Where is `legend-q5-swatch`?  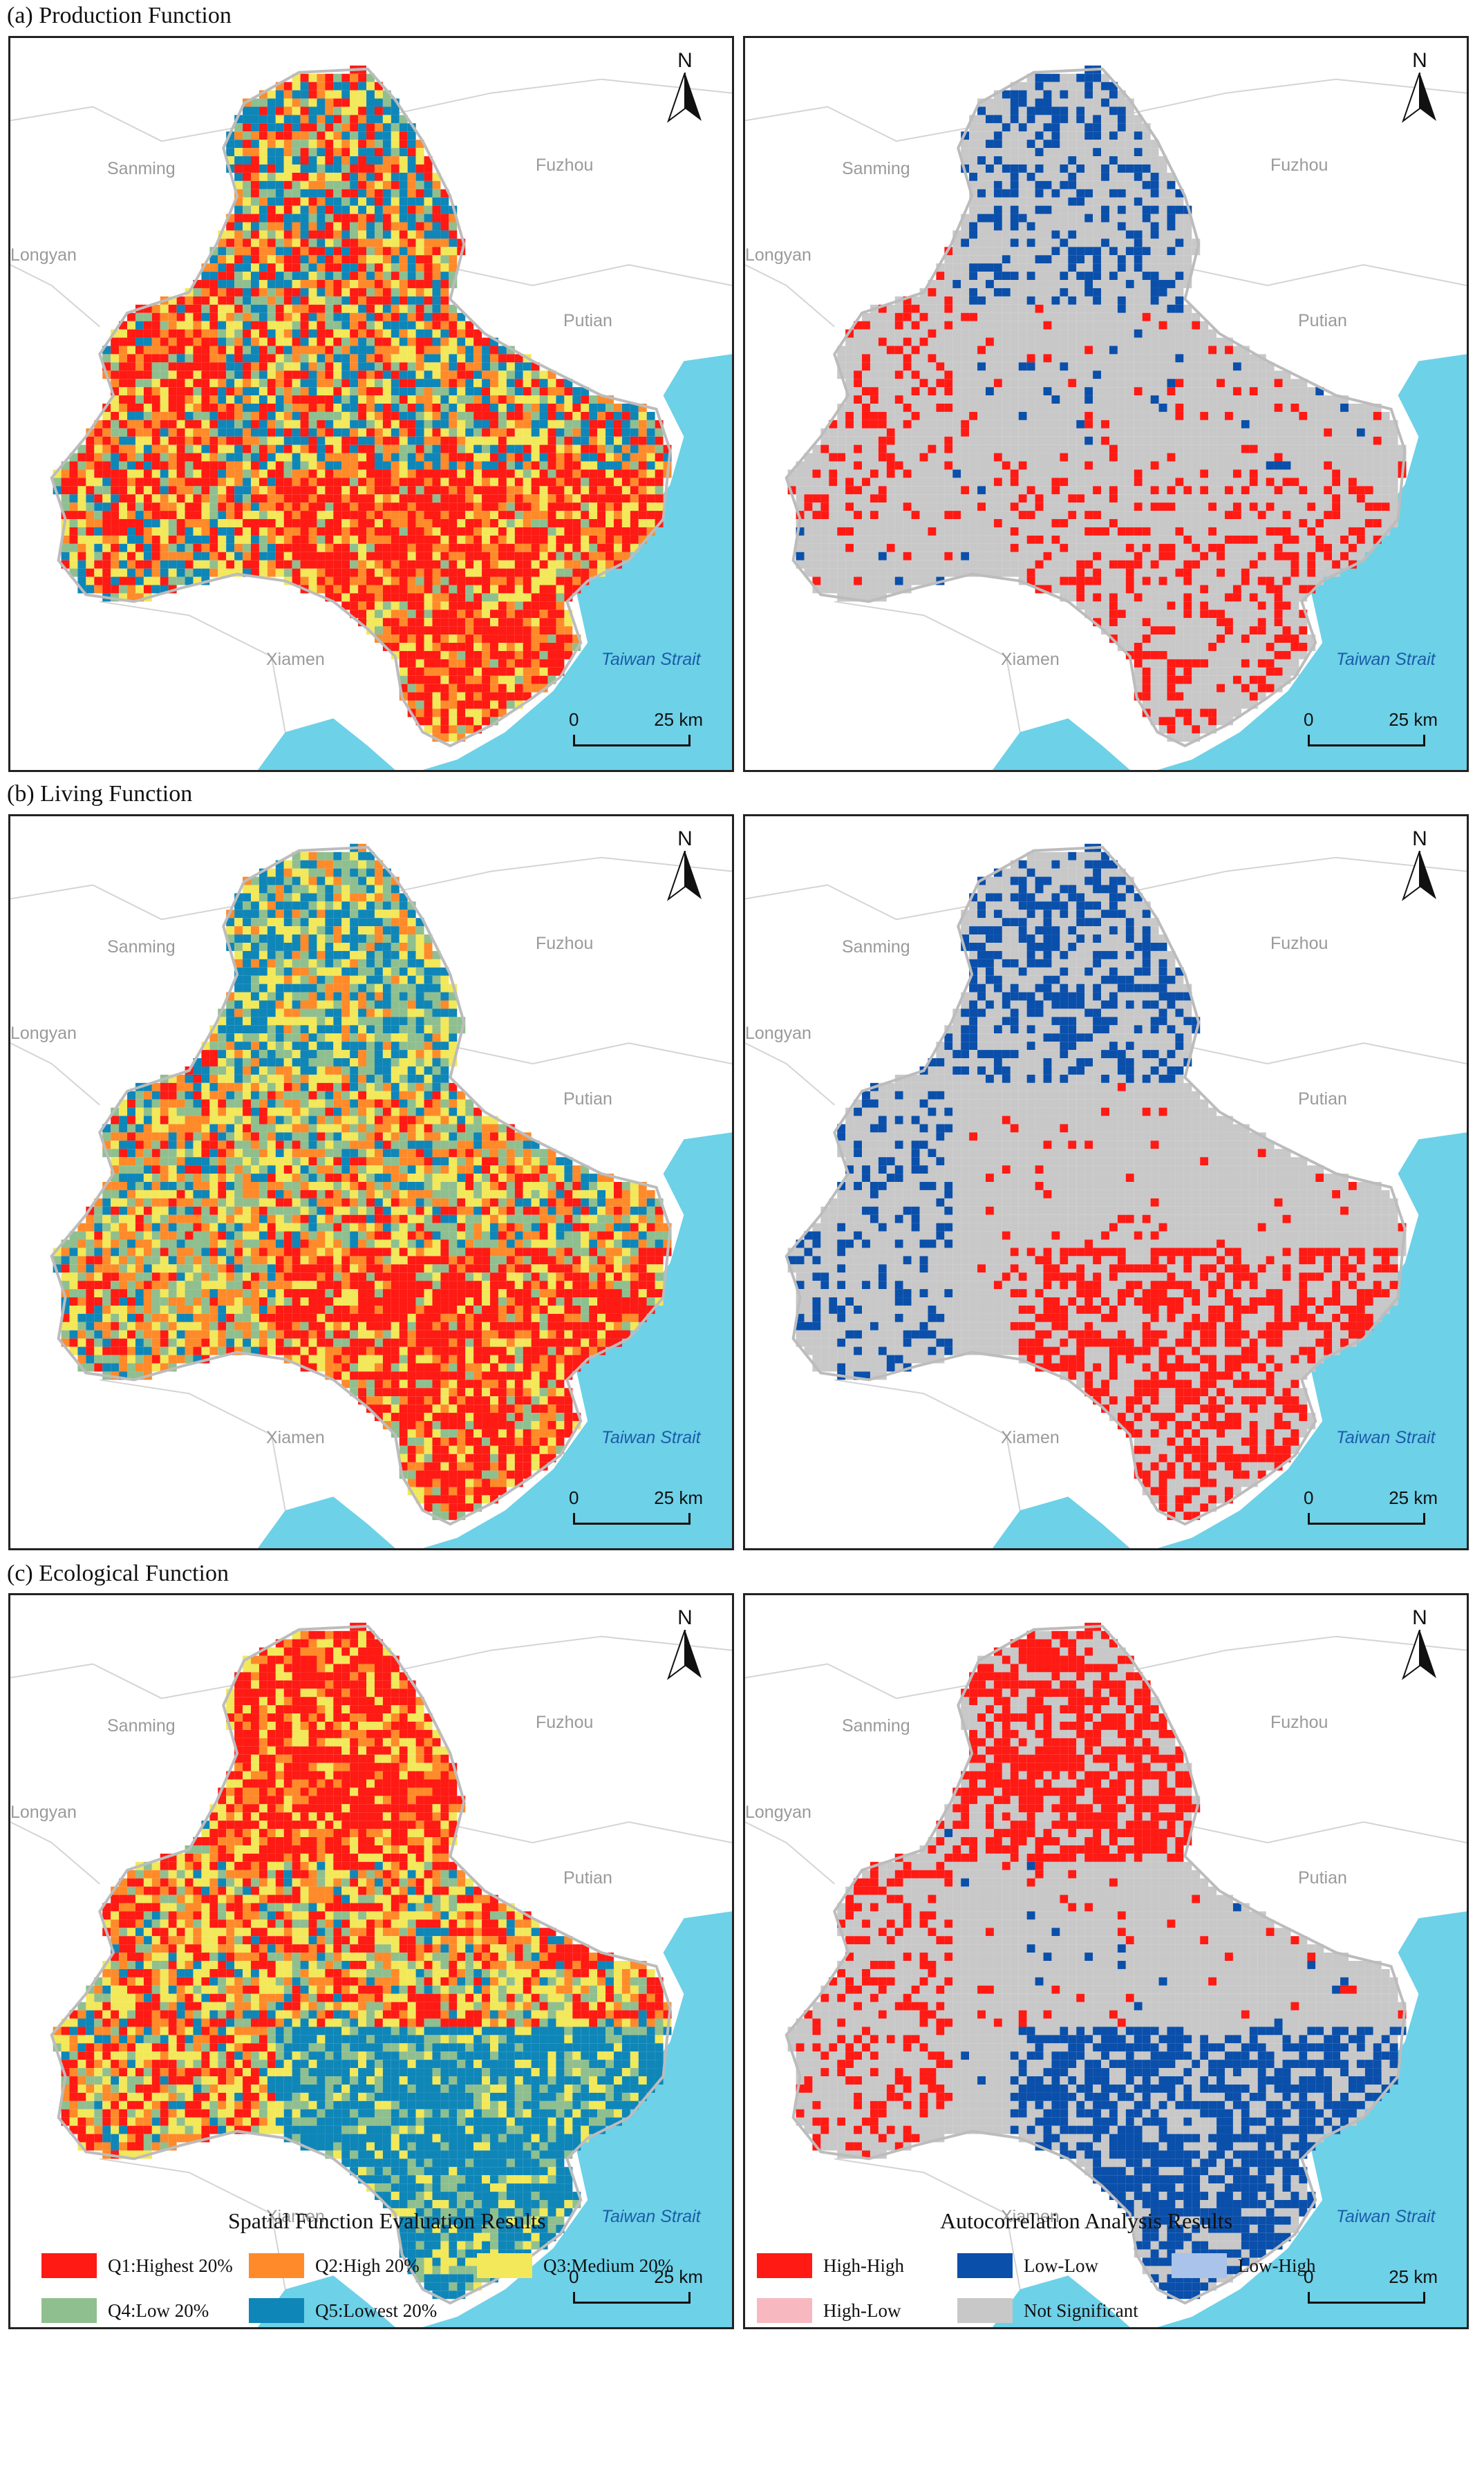
legend-q5-swatch is located at coordinates (276, 2310).